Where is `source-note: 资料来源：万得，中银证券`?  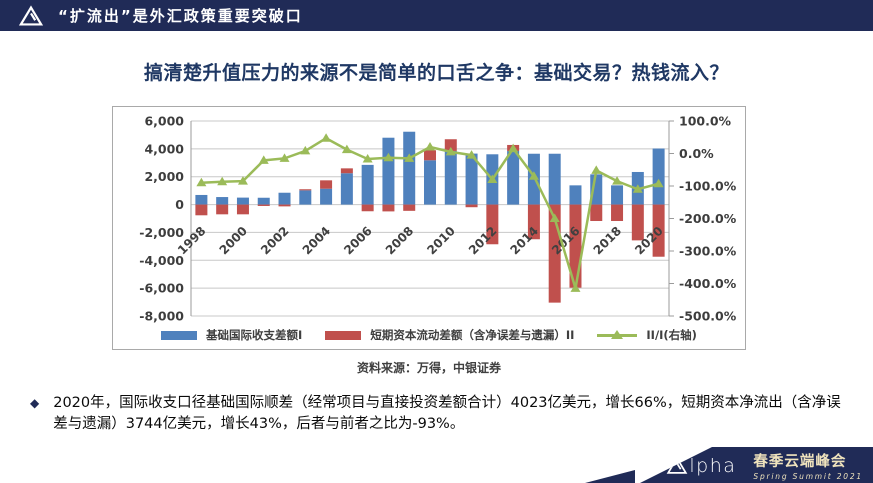 source-note: 资料来源：万得，中银证券 is located at coordinates (428, 368).